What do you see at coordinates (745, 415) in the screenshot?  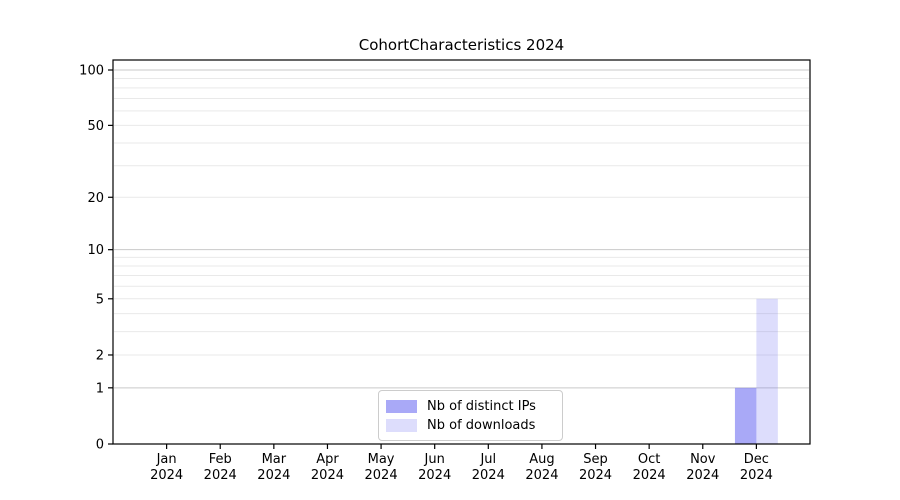 I see `bar-nb-of-distinct-ips-dec` at bounding box center [745, 415].